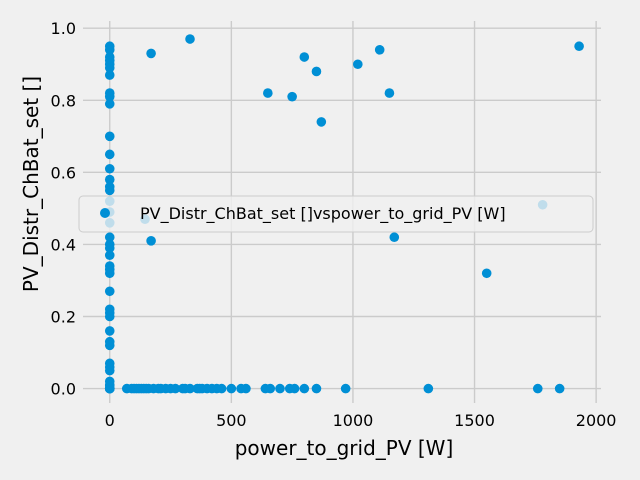  I want to click on legend-box, so click(336, 214).